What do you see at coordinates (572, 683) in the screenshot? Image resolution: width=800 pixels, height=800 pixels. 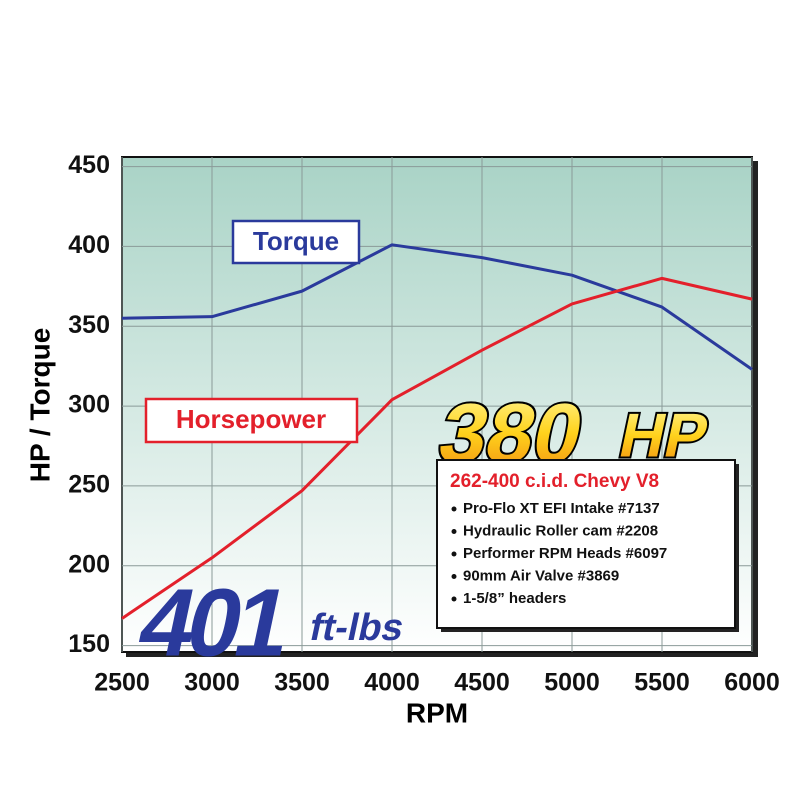 I see `x-tick-label: 5000` at bounding box center [572, 683].